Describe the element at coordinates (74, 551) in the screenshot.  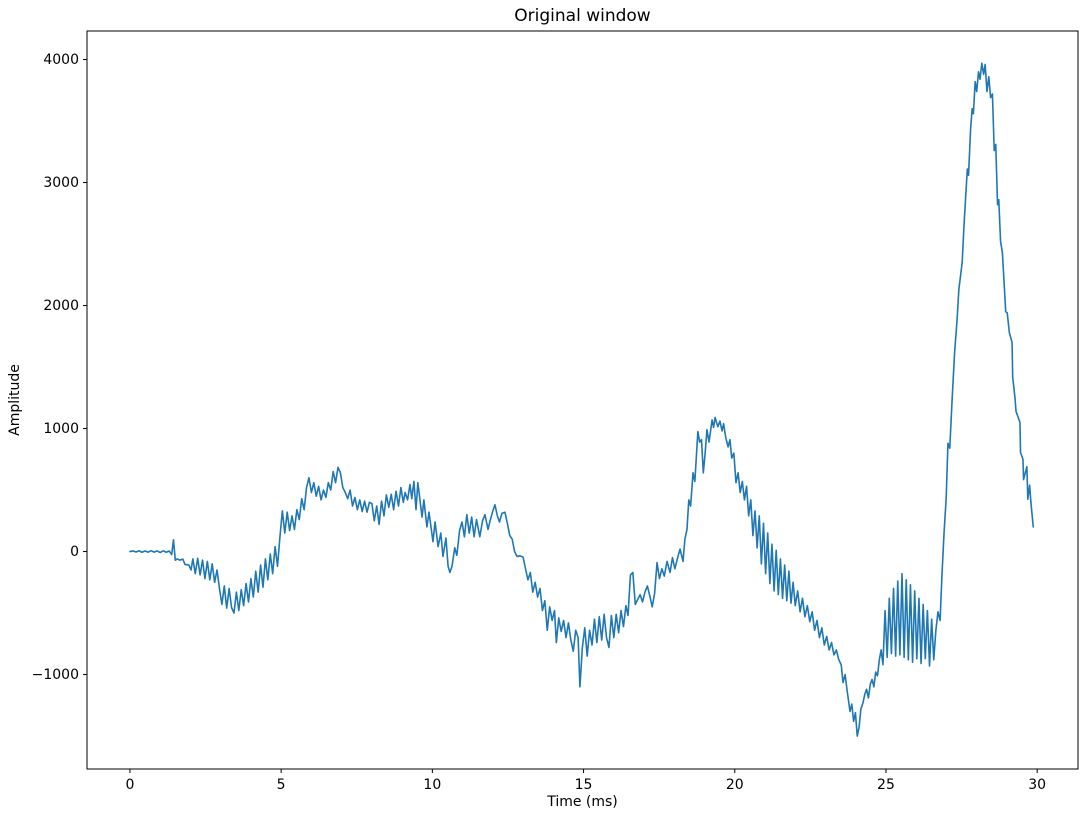
I see `y-tick-label: 0` at that location.